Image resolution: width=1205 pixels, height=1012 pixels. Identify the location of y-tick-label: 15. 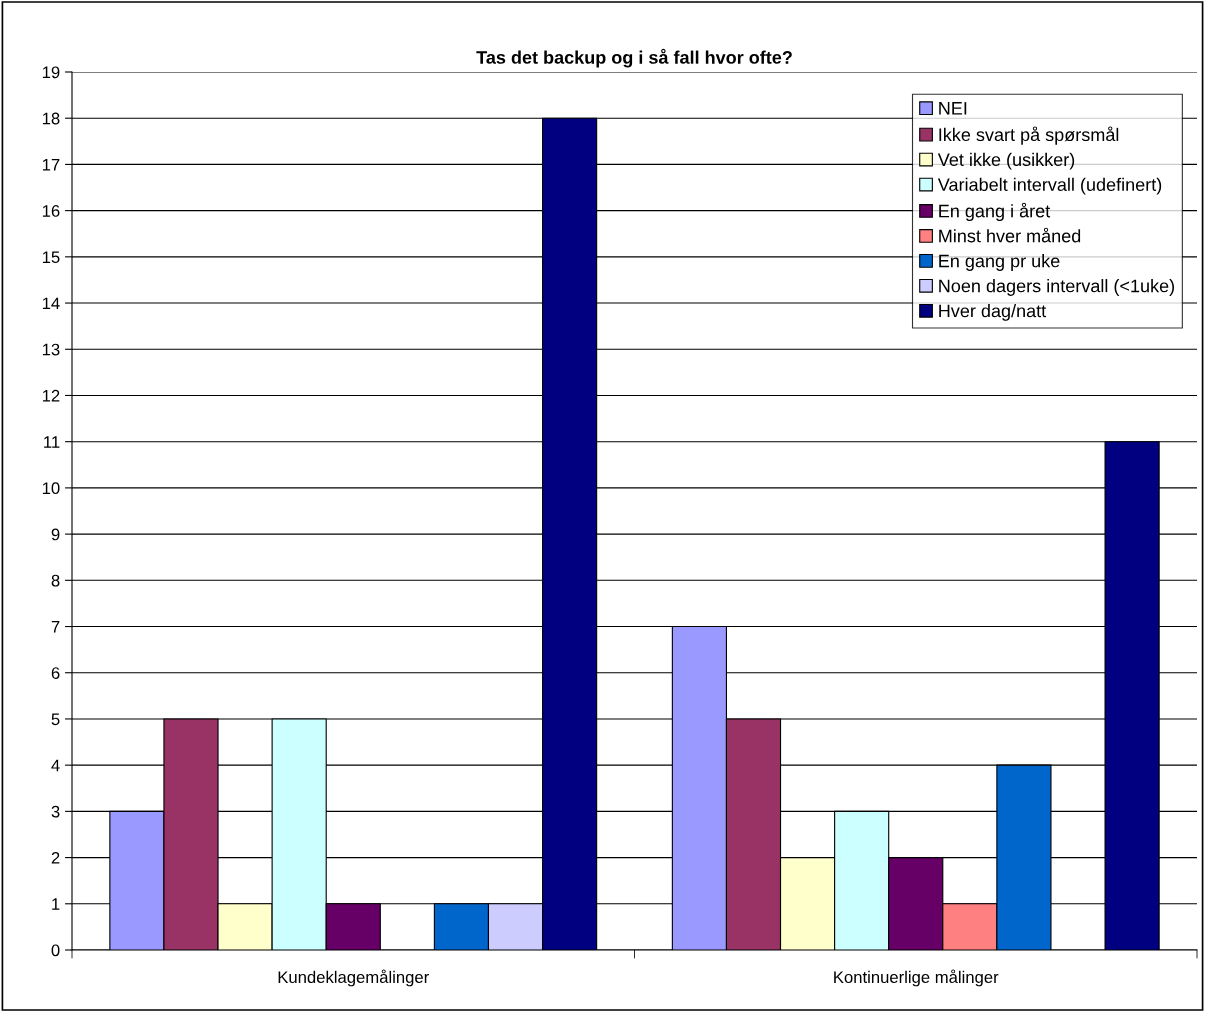
(51, 257).